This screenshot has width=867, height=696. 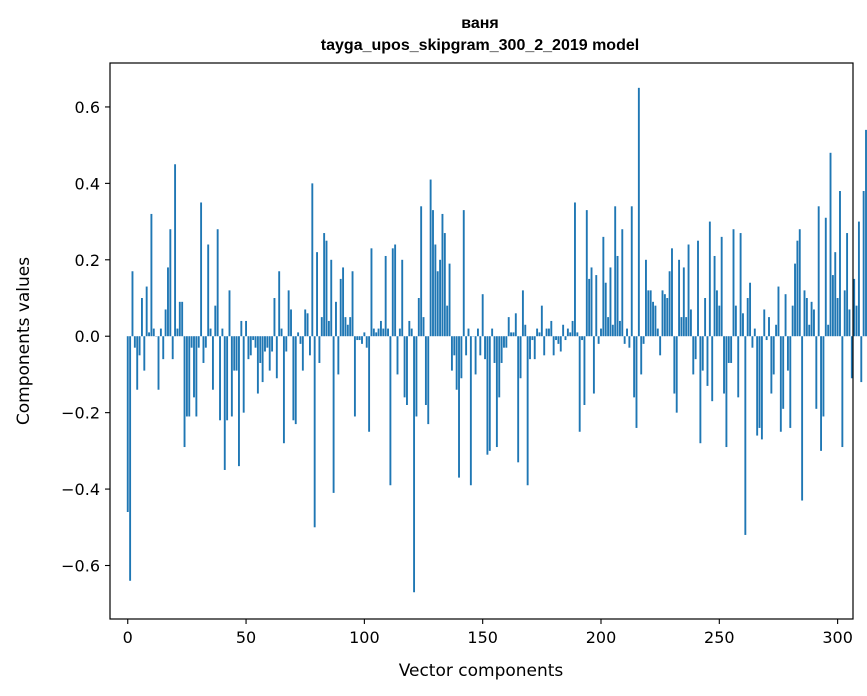 What do you see at coordinates (480, 23) in the screenshot?
I see `chart-title: ваня` at bounding box center [480, 23].